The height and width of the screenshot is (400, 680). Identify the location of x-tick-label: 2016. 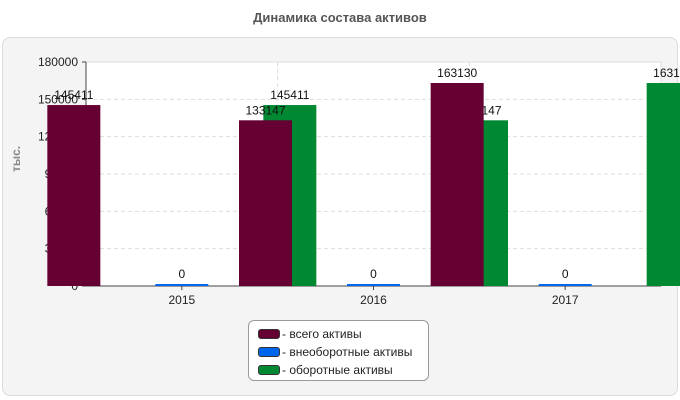
(373, 300).